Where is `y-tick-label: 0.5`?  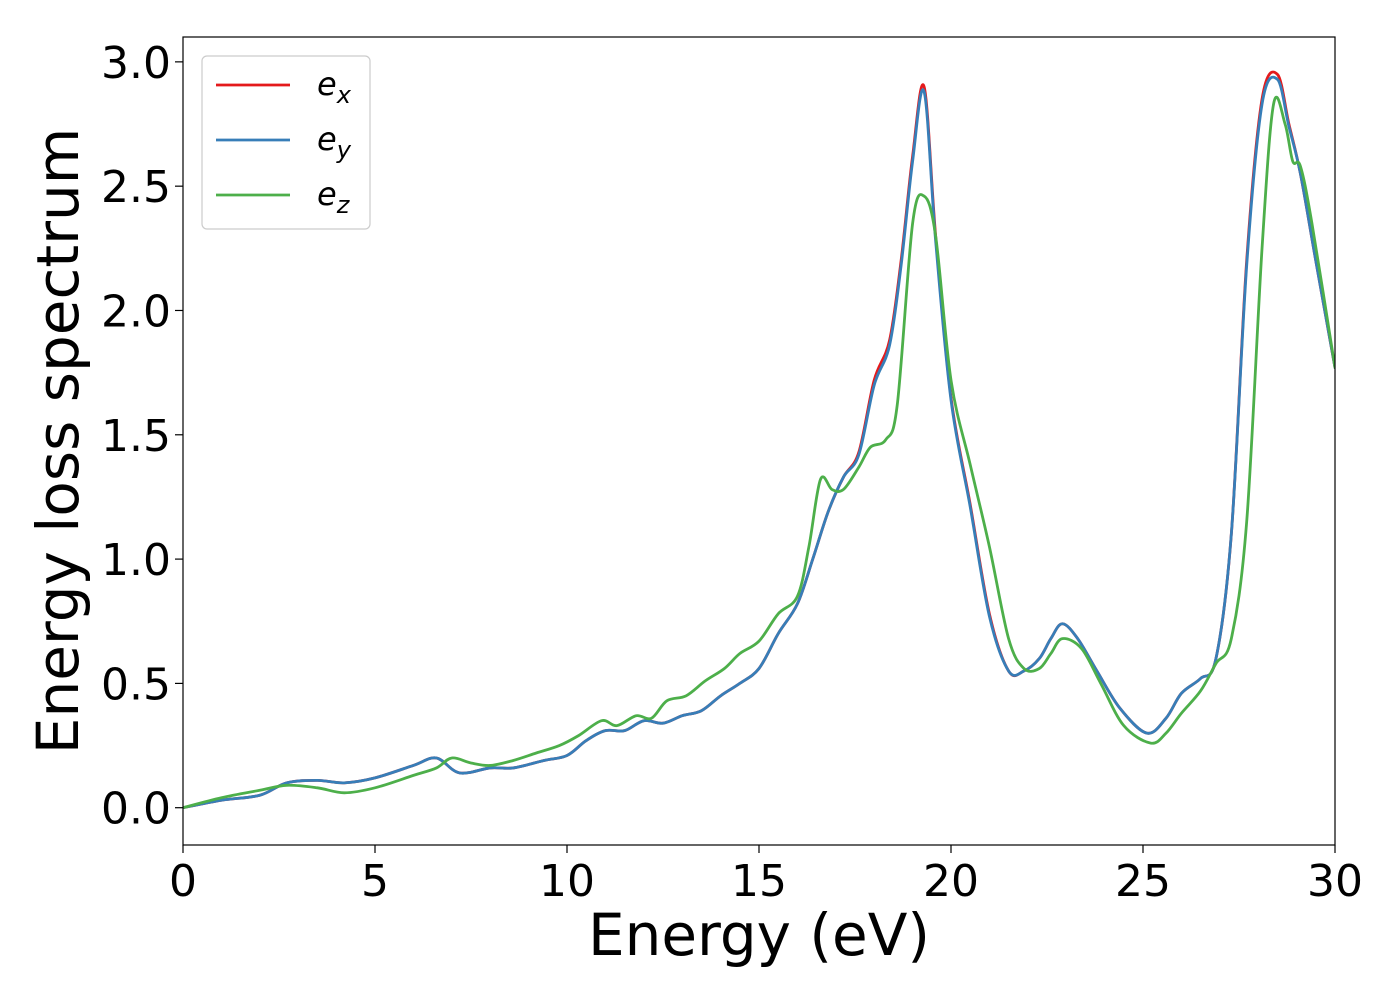 y-tick-label: 0.5 is located at coordinates (136, 684).